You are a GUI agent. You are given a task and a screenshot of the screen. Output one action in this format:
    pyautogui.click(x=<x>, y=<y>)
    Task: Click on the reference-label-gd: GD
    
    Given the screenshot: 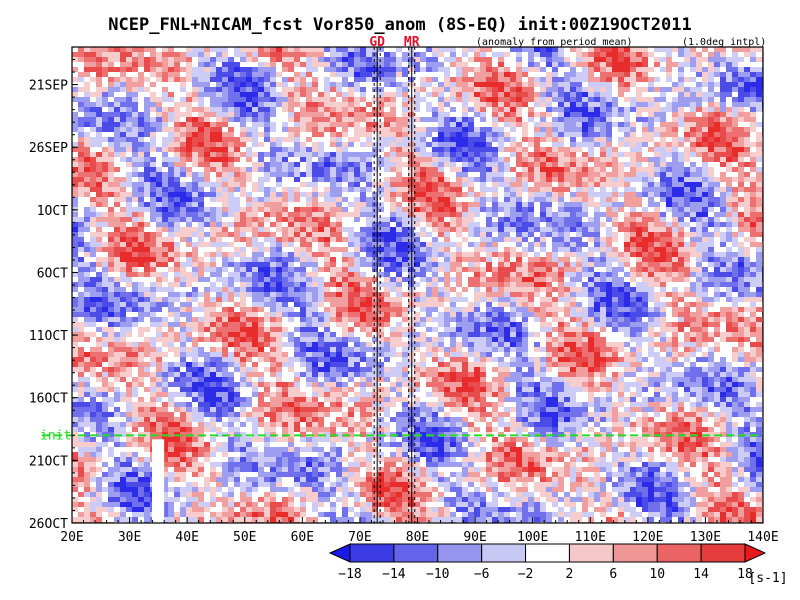 What is the action you would take?
    pyautogui.click(x=377, y=42)
    